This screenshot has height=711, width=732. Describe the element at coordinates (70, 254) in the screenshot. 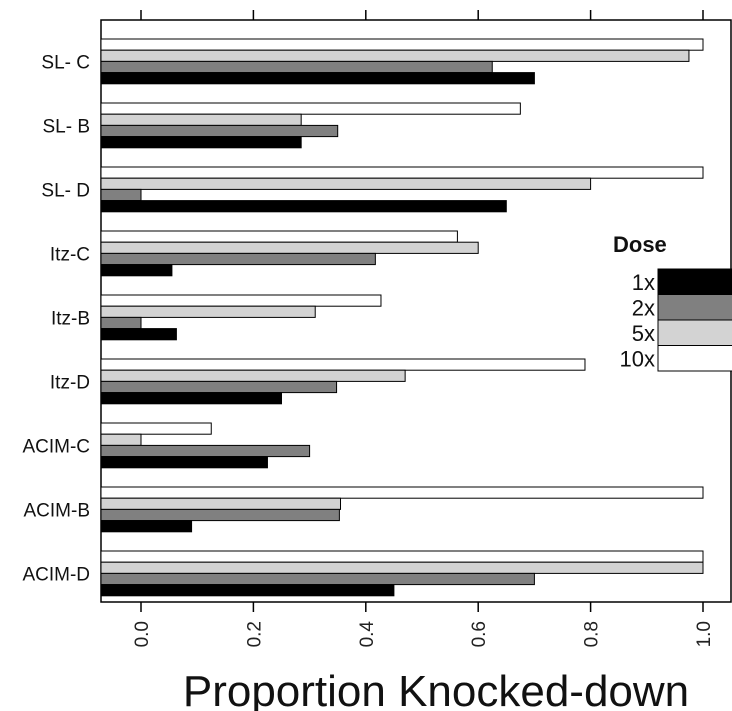

I see `category-label: Itz-C` at that location.